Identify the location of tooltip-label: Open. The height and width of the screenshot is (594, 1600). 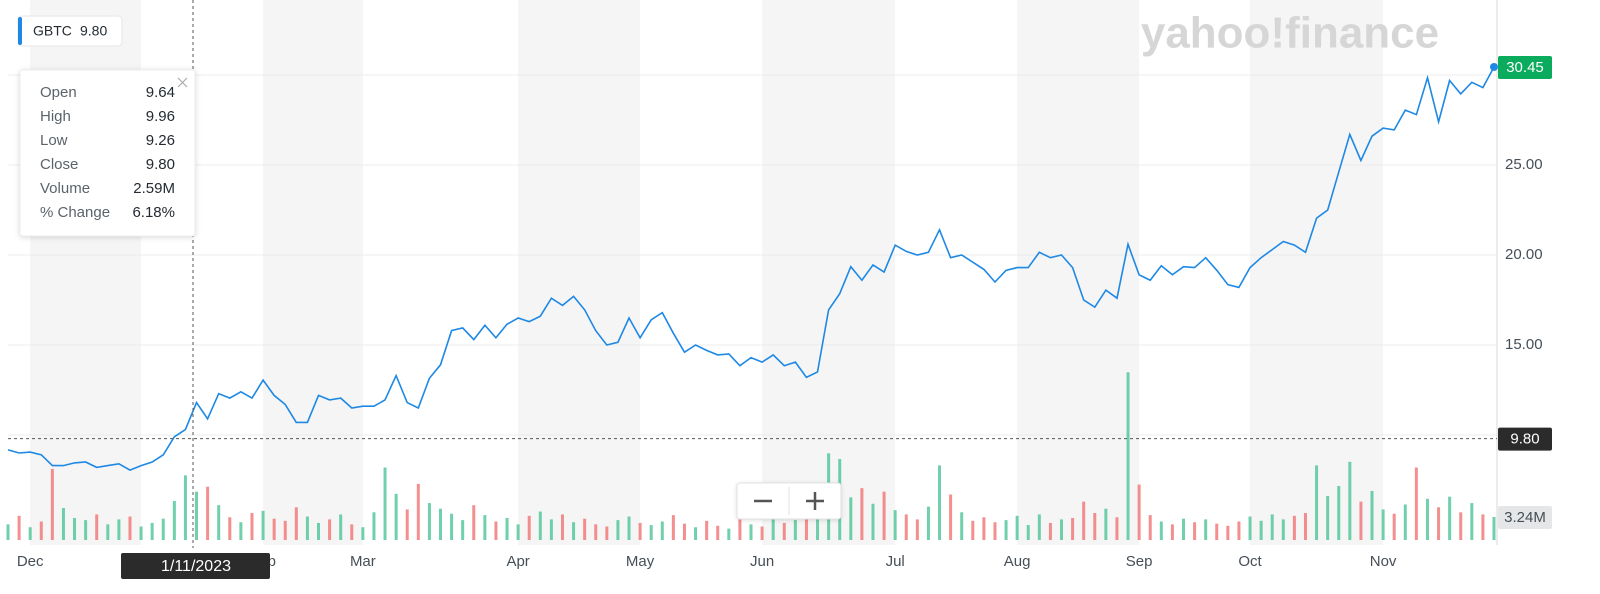
(58, 92).